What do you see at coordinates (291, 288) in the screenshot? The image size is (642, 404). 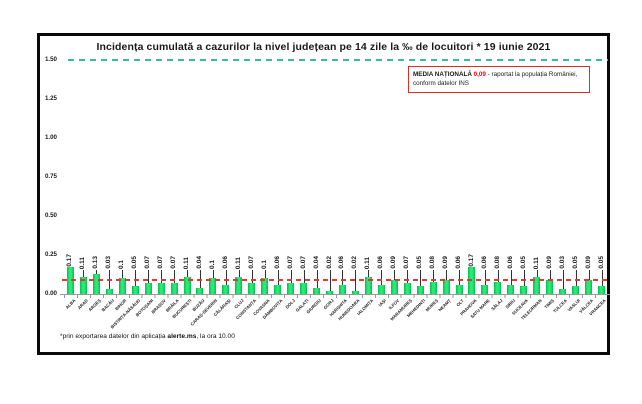 I see `bar-dolj` at bounding box center [291, 288].